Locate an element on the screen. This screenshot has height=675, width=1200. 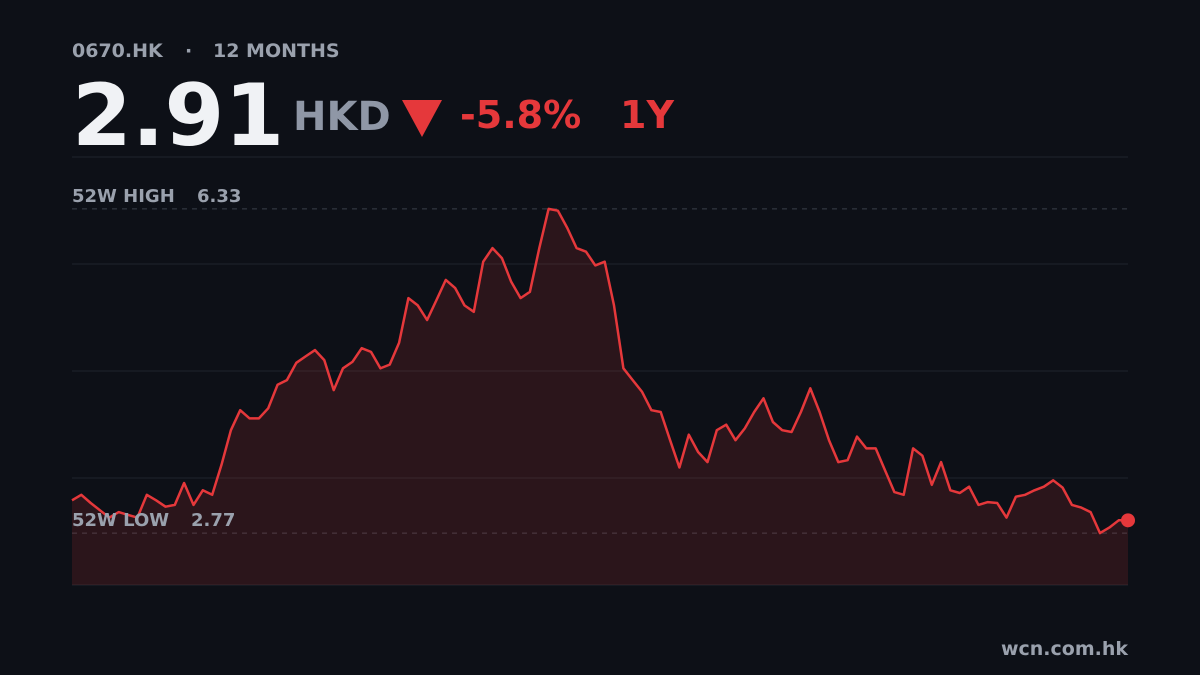
reference-label: 52W HIGH is located at coordinates (123, 196).